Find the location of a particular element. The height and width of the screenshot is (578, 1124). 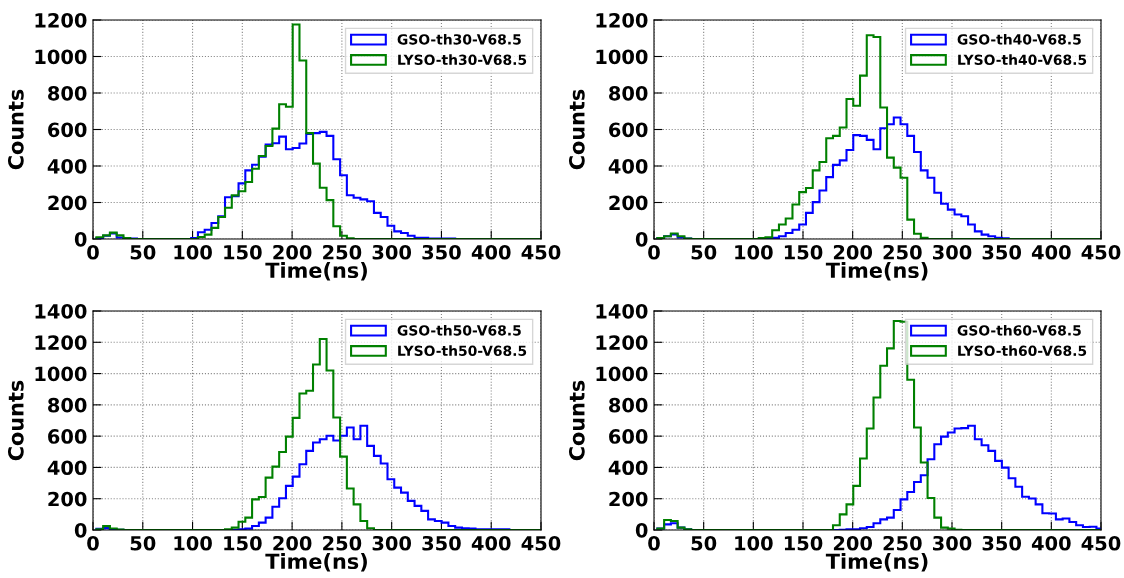

legend-label: LYSO-th40-V68.5 is located at coordinates (1022, 60).